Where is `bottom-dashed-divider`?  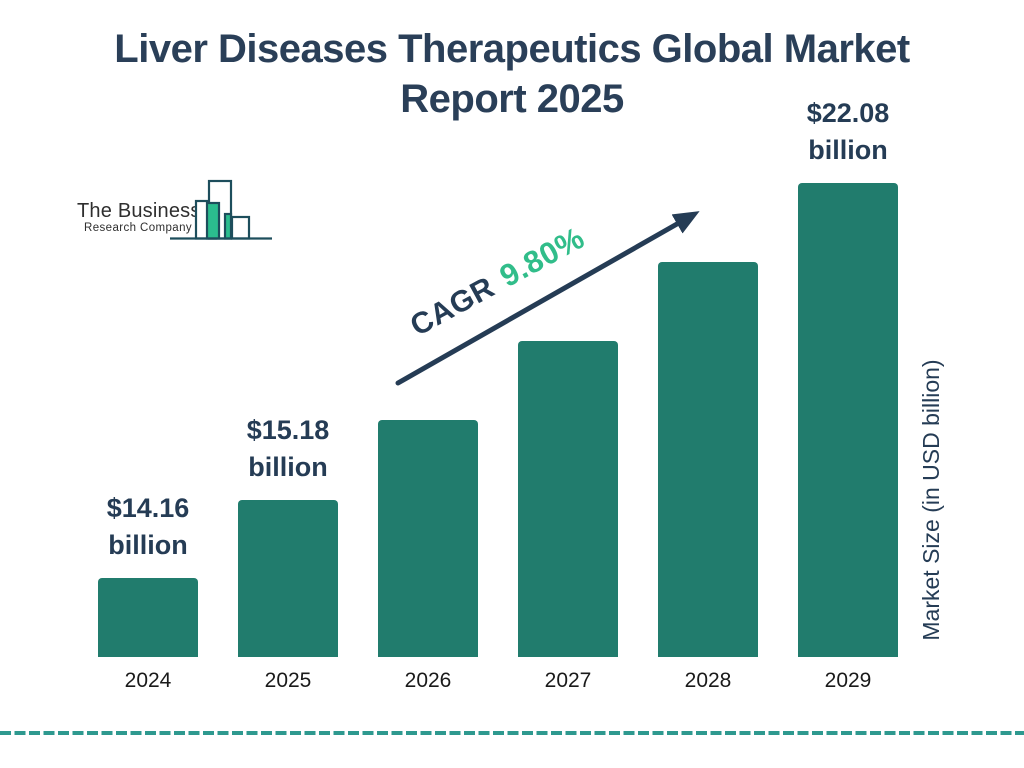 bottom-dashed-divider is located at coordinates (512, 733).